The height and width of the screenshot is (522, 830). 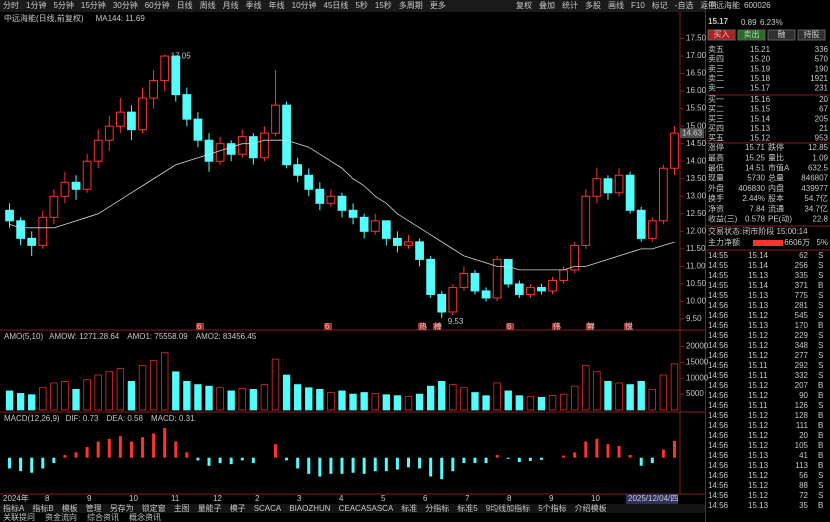 What do you see at coordinates (61, 517) in the screenshot?
I see `bottom-link: 资金流向` at bounding box center [61, 517].